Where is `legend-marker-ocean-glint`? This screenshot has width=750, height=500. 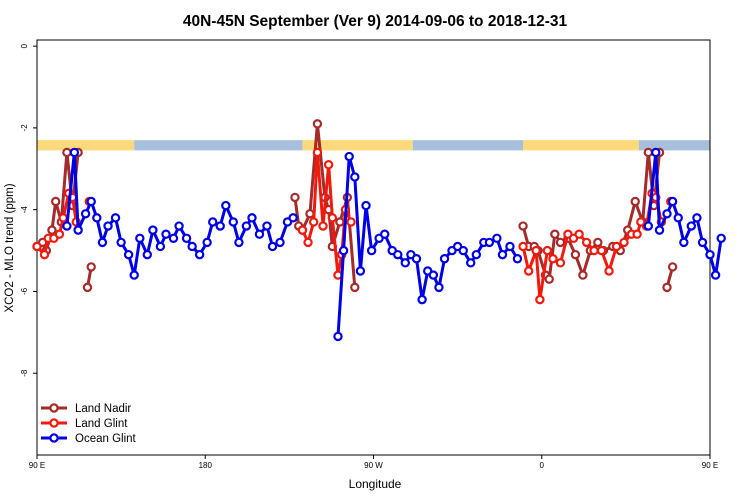
legend-marker-ocean-glint is located at coordinates (54, 438).